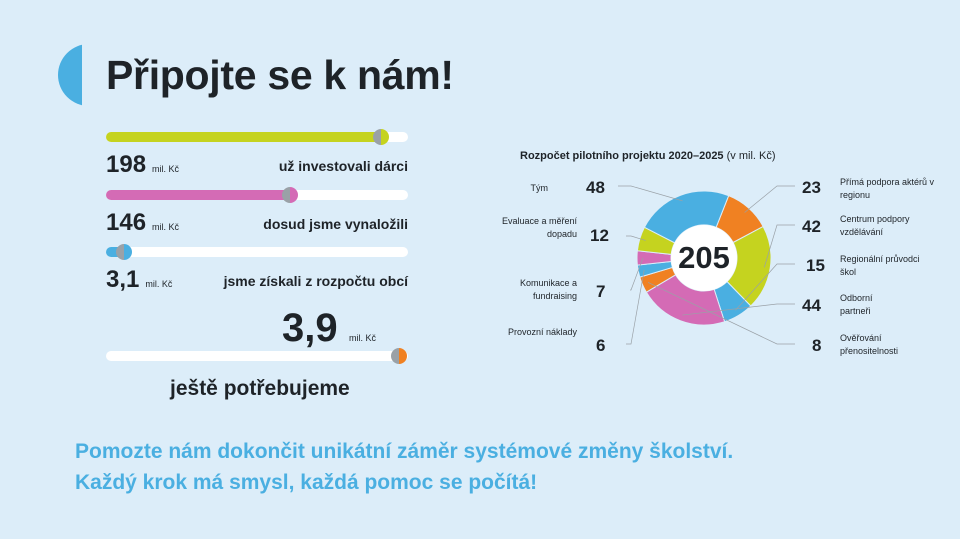 Image resolution: width=960 pixels, height=539 pixels. Describe the element at coordinates (362, 338) in the screenshot. I see `amount-needed-unit: mil. Kč` at that location.